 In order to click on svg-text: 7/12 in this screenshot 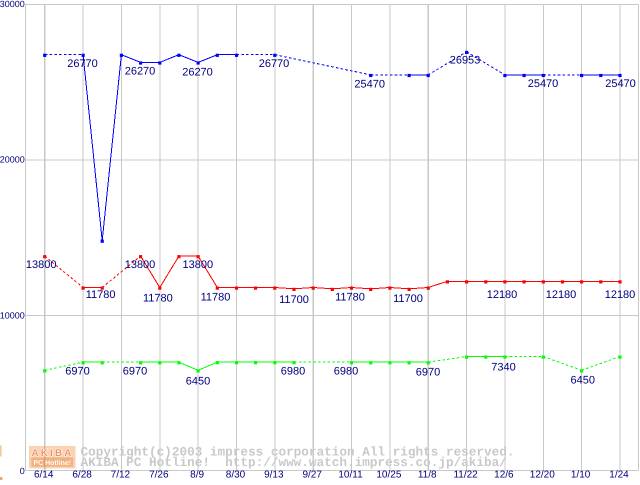, I will do `click(121, 475)`.